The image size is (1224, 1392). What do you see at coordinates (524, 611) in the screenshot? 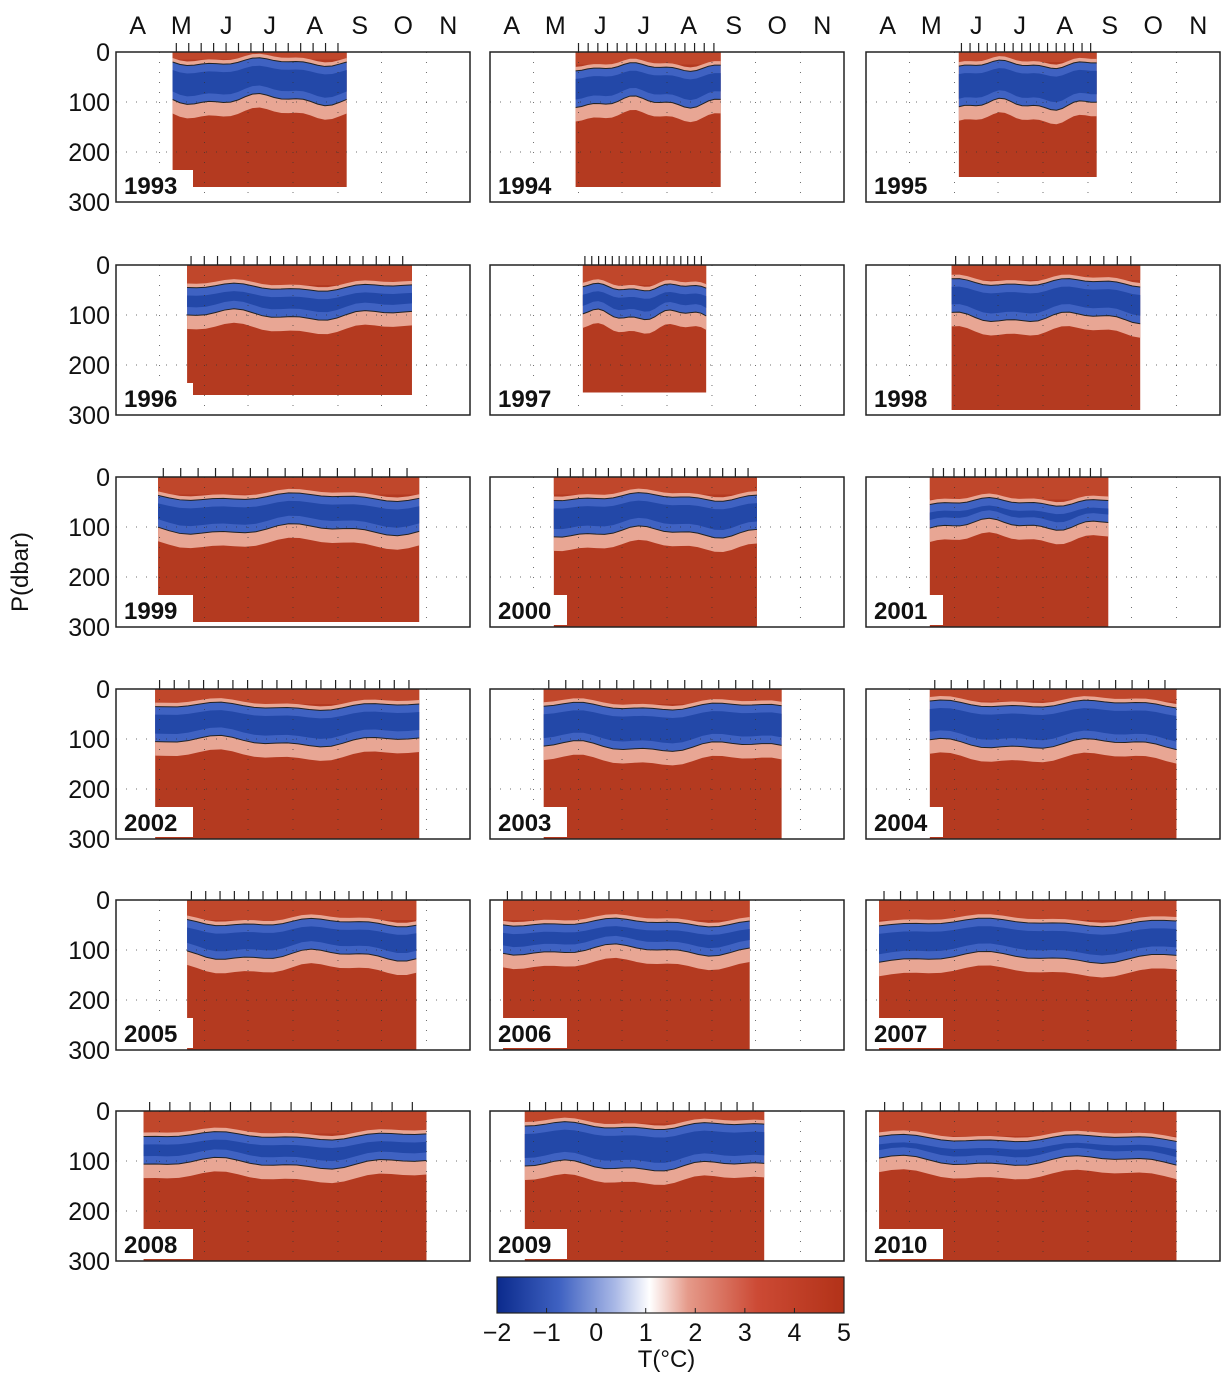
I see `year-label: 2000` at bounding box center [524, 611].